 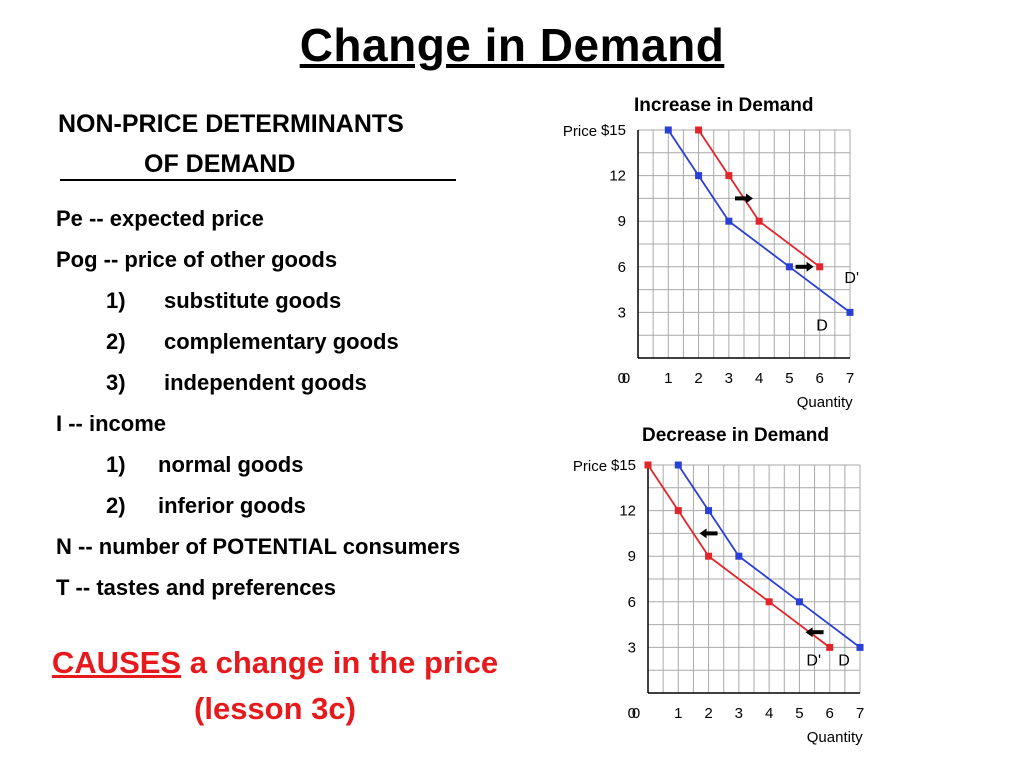 I want to click on determinants-heading-line1: NON-PRICE DETERMINANTS, so click(x=231, y=124).